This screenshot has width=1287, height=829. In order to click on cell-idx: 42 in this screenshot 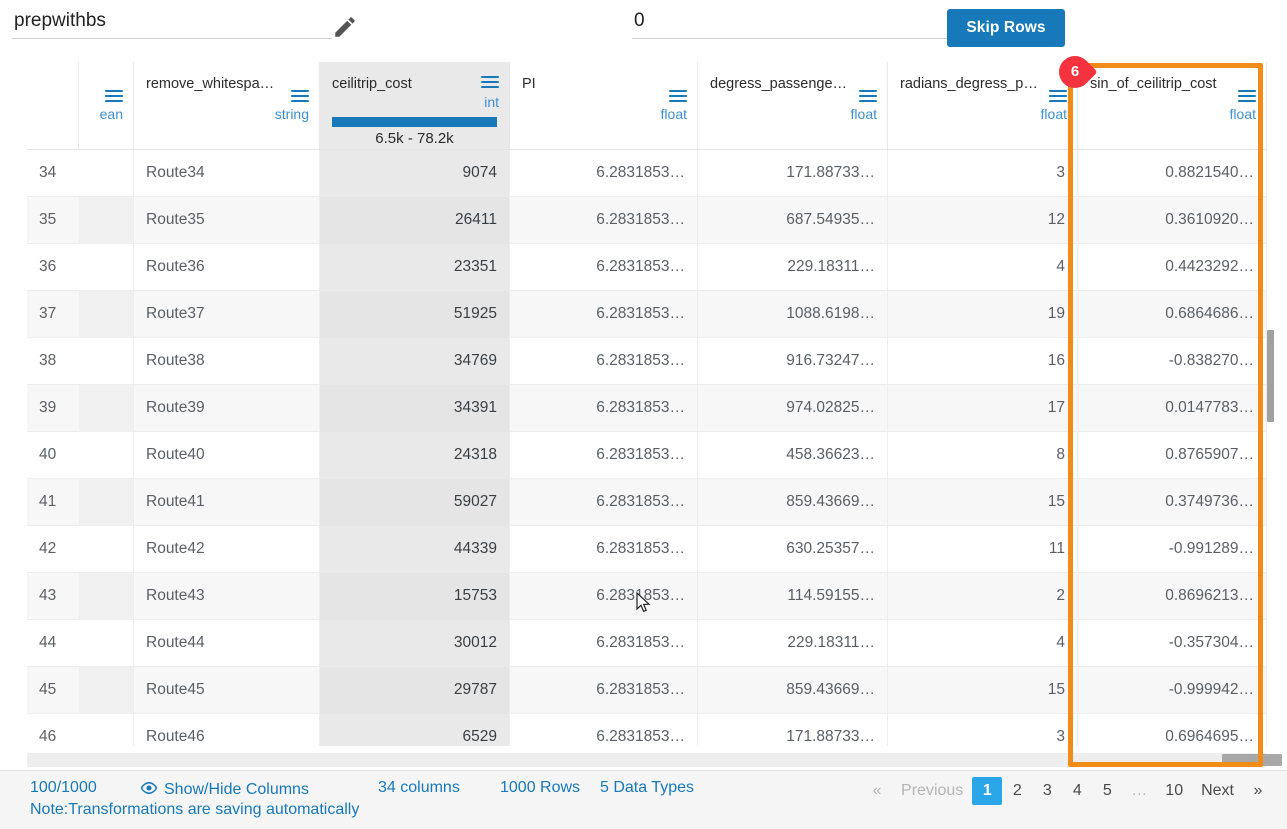, I will do `click(48, 548)`.